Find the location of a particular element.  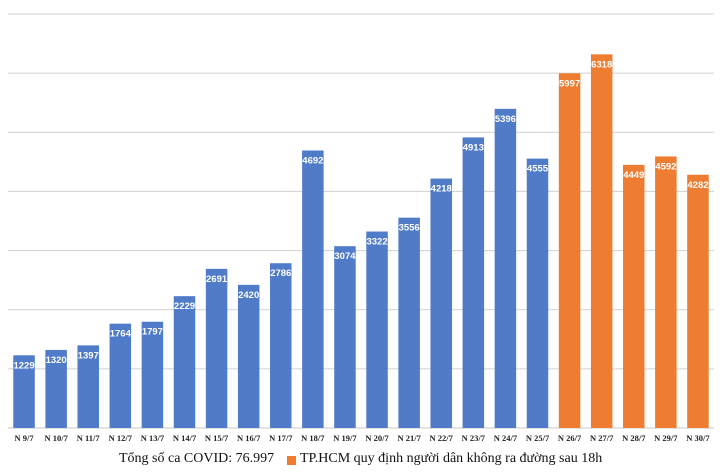

x-tick-n-22-7: N 22/7 is located at coordinates (442, 438).